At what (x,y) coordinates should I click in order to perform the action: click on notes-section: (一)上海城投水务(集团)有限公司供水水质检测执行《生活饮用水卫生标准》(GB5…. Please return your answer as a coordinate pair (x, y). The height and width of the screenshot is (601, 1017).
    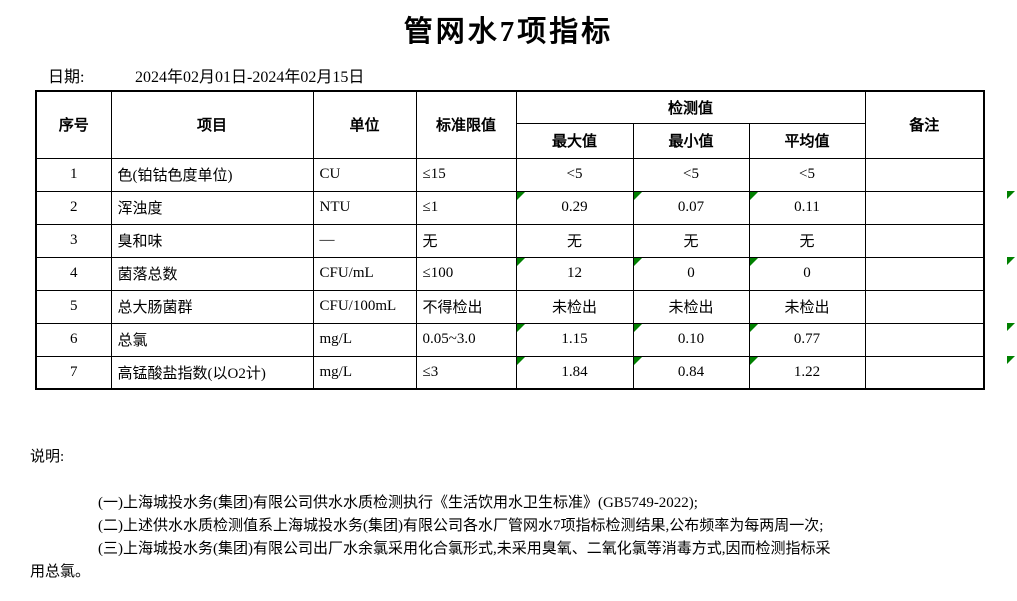
    Looking at the image, I should click on (522, 538).